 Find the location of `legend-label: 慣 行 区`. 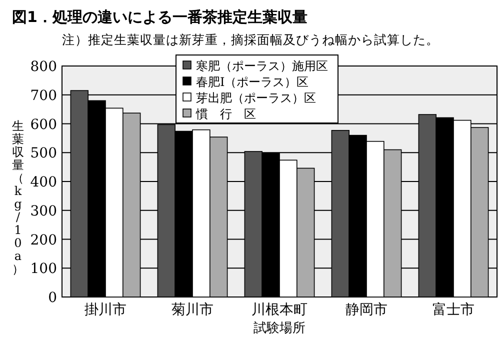

legend-label: 慣 行 区 is located at coordinates (225, 114).